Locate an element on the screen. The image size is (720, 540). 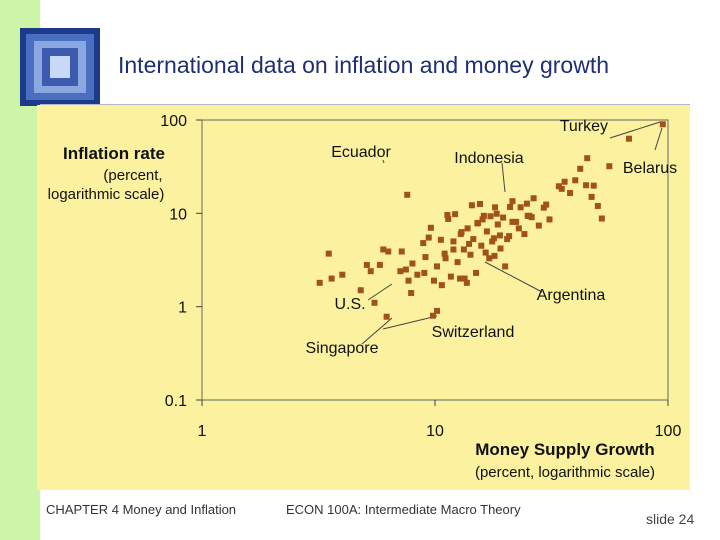
x-axis-title: Money Supply Growth is located at coordinates (564, 449).